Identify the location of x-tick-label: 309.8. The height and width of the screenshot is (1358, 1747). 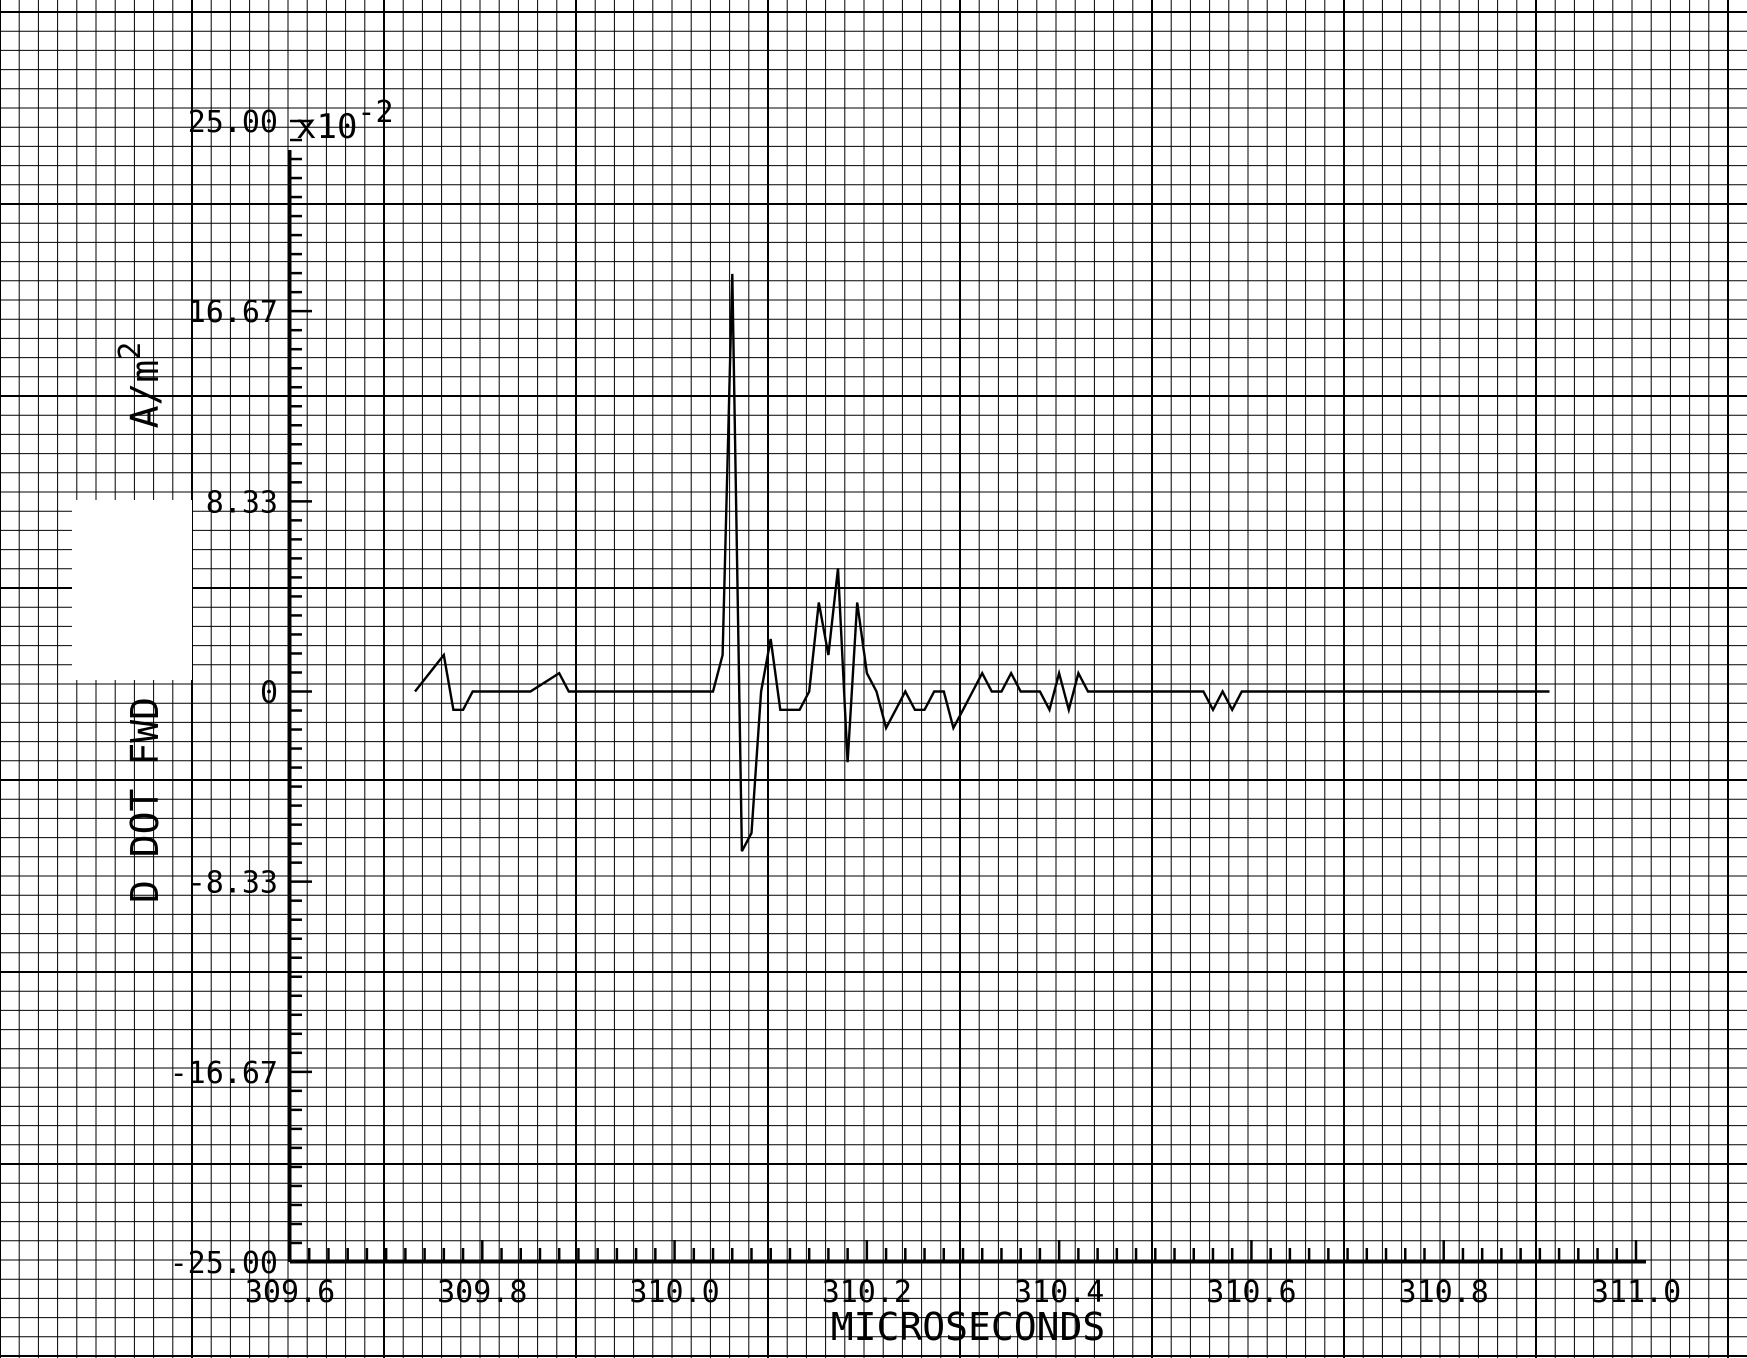
(482, 1292).